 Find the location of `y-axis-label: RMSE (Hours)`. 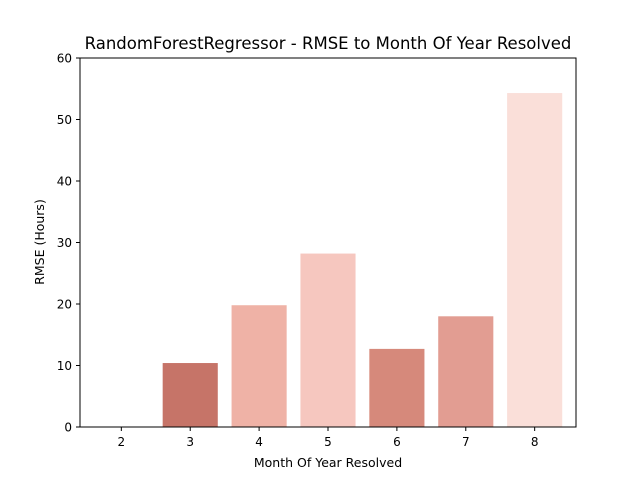

y-axis-label: RMSE (Hours) is located at coordinates (39, 242).